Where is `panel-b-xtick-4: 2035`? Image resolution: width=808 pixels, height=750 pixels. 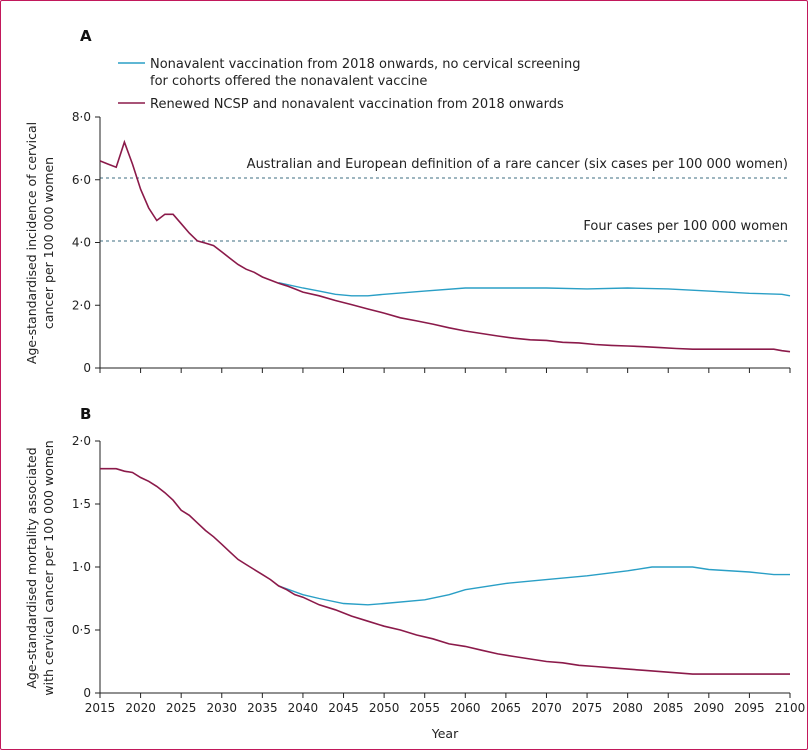
panel-b-xtick-4: 2035 is located at coordinates (262, 708).